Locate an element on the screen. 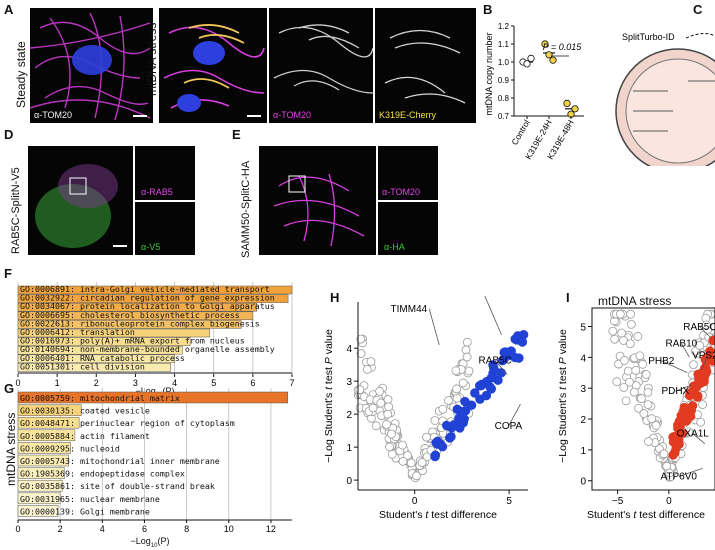 The image size is (715, 550). gene-label: TOMM40 is located at coordinates (484, 297).